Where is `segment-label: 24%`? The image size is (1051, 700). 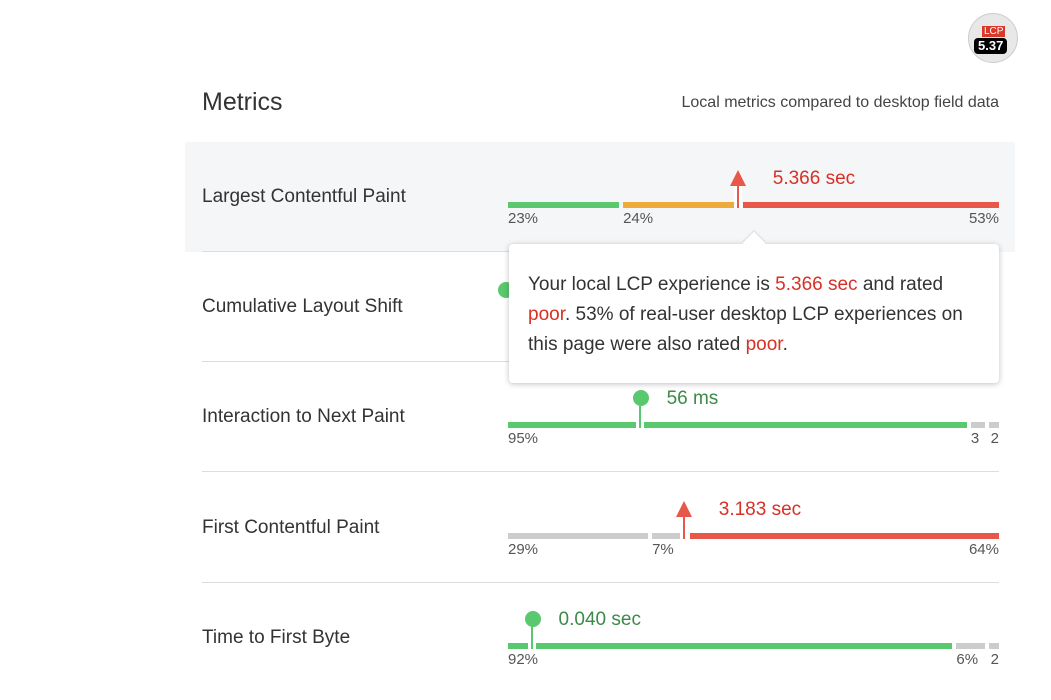 segment-label: 24% is located at coordinates (638, 218).